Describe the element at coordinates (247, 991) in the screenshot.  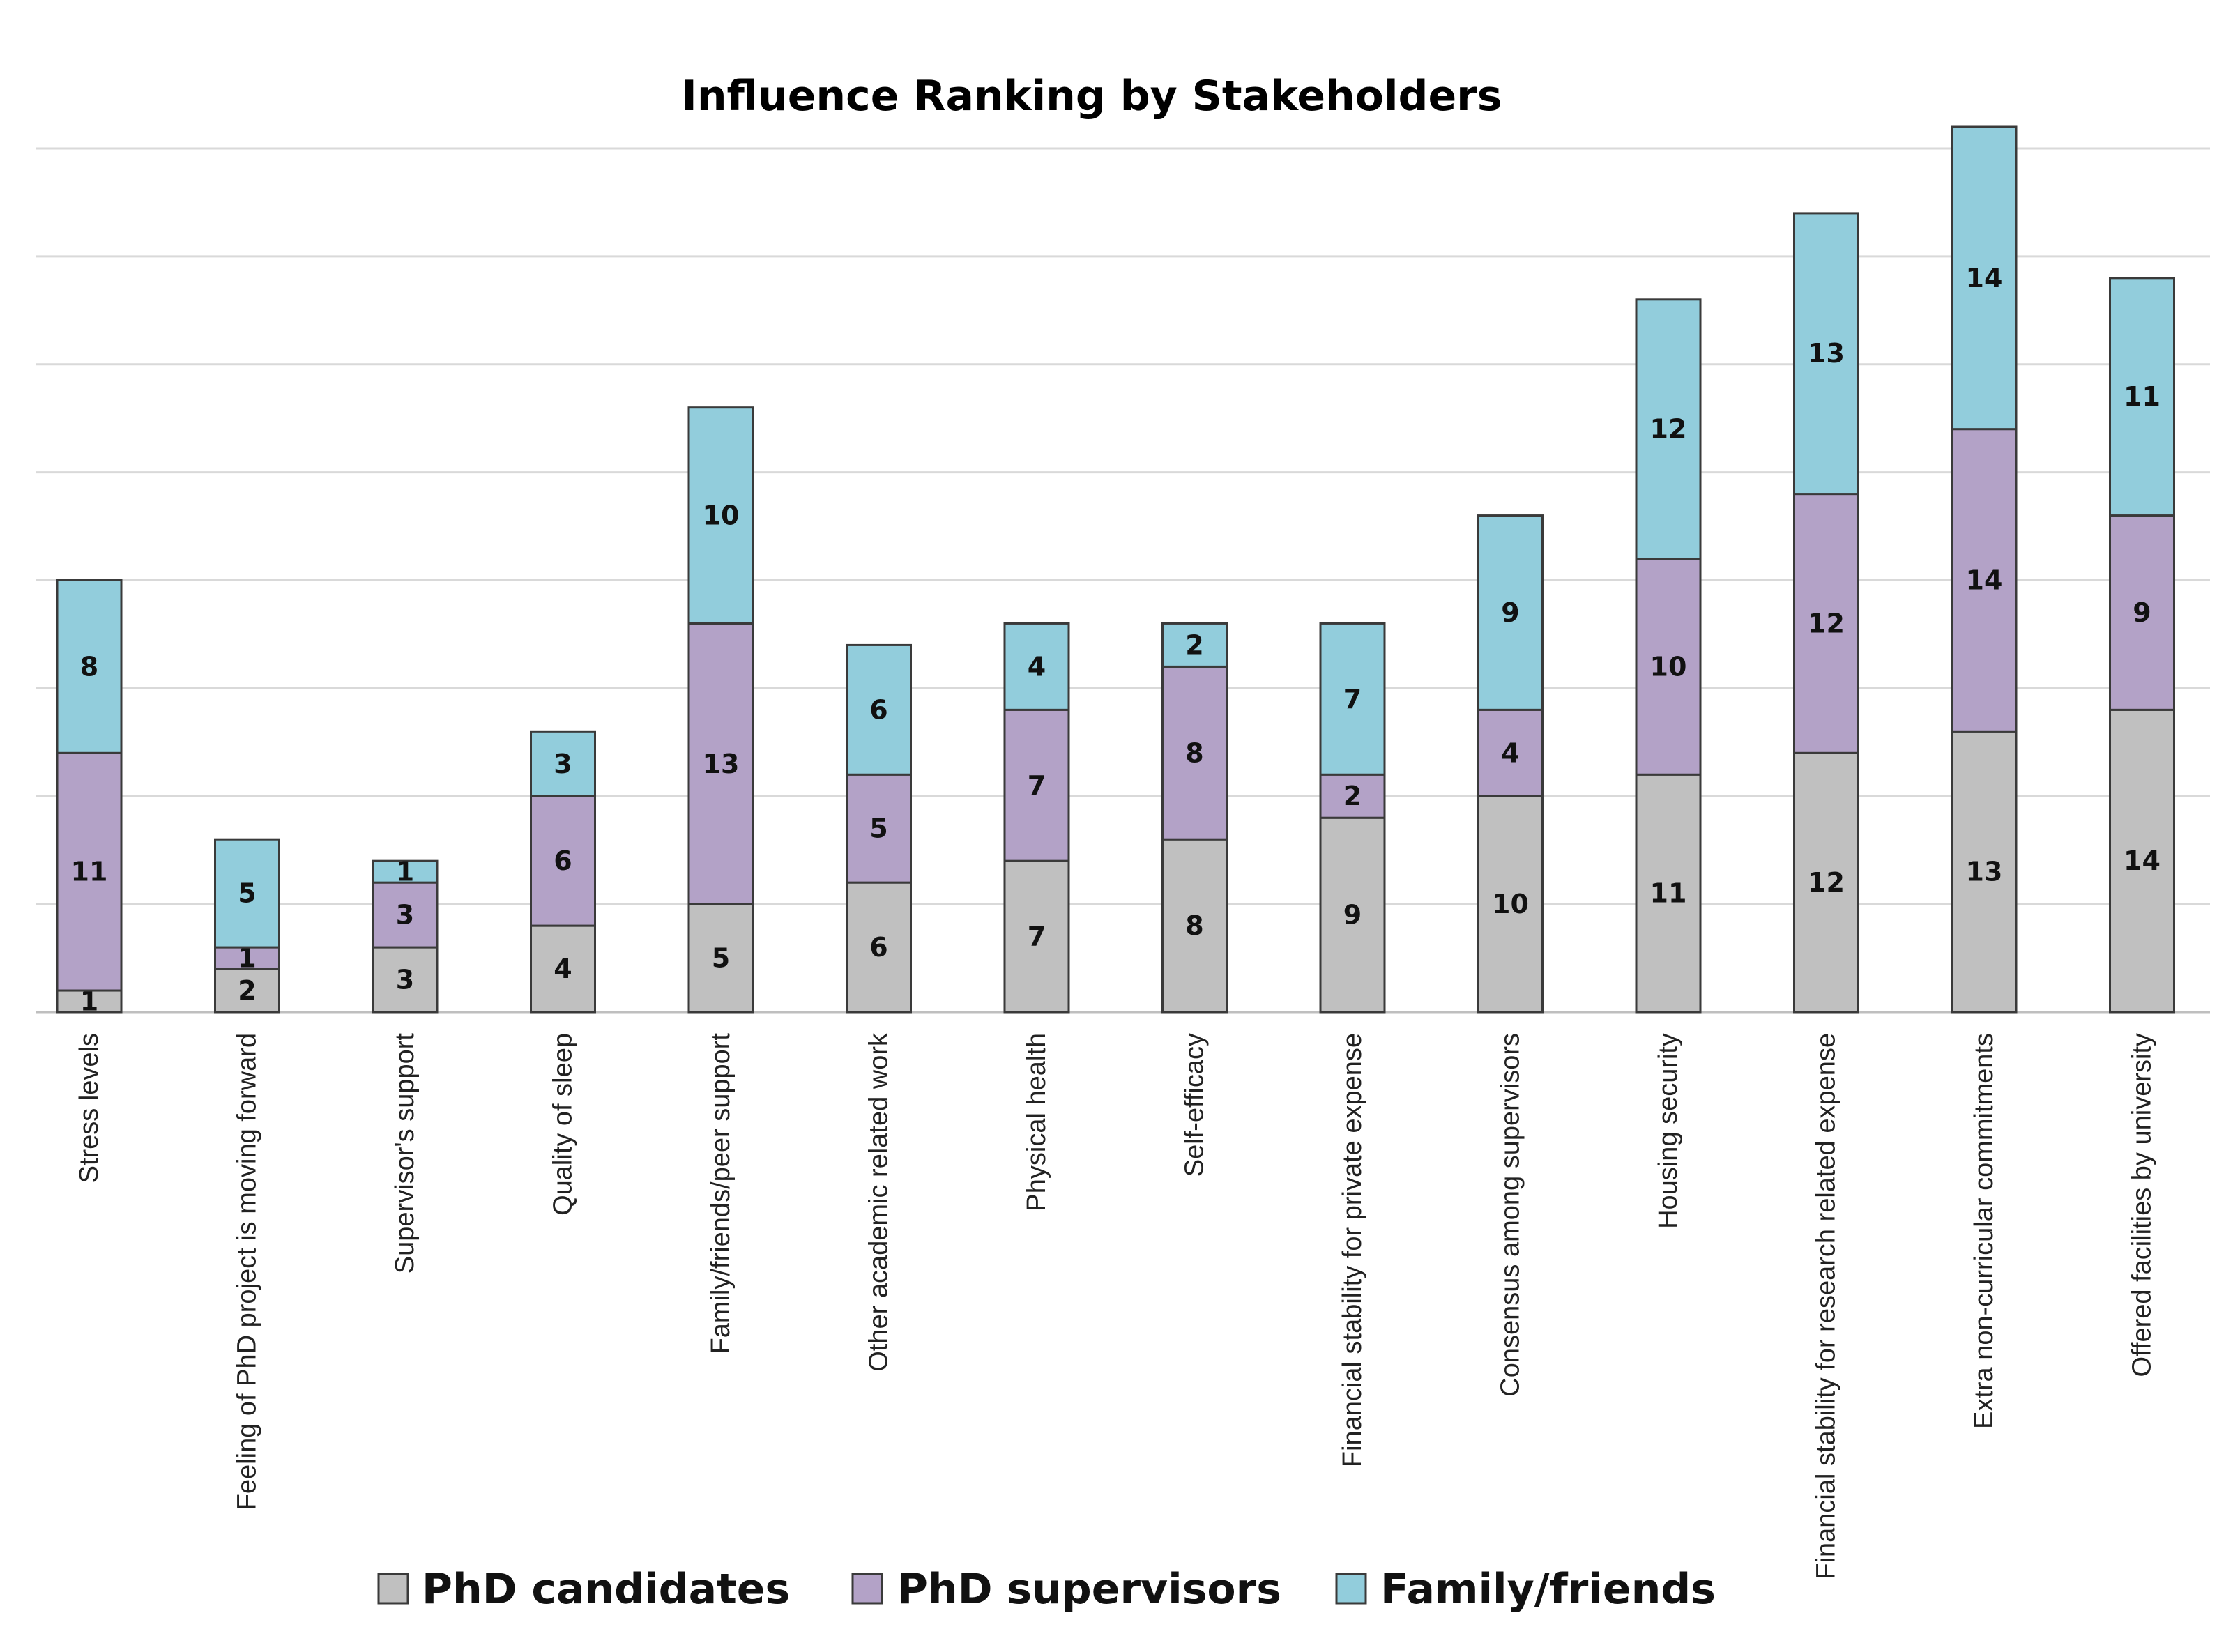
I see `data-label-phd-candidates: 2` at that location.